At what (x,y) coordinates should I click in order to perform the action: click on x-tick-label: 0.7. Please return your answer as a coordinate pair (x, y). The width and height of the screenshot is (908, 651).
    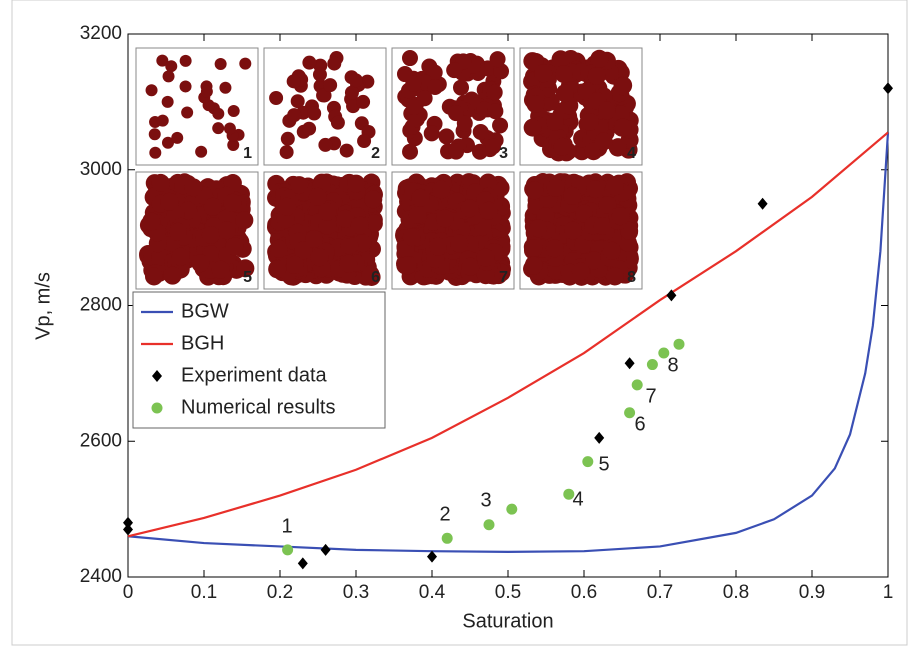
    Looking at the image, I should click on (660, 592).